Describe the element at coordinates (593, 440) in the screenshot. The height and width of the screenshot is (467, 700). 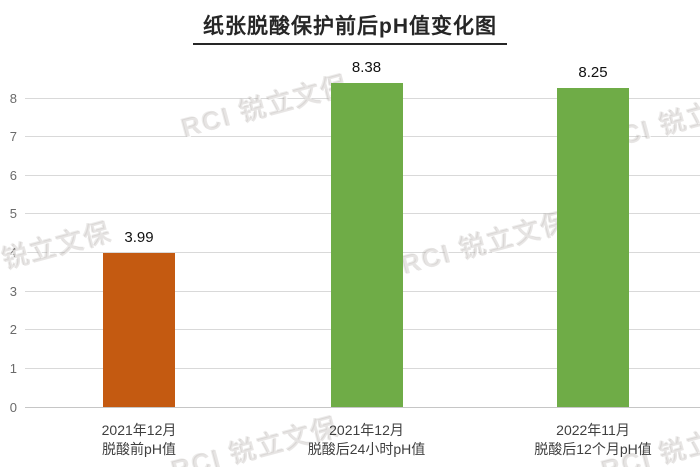
I see `category-label: 2022年11月脱酸后12个月pH值` at that location.